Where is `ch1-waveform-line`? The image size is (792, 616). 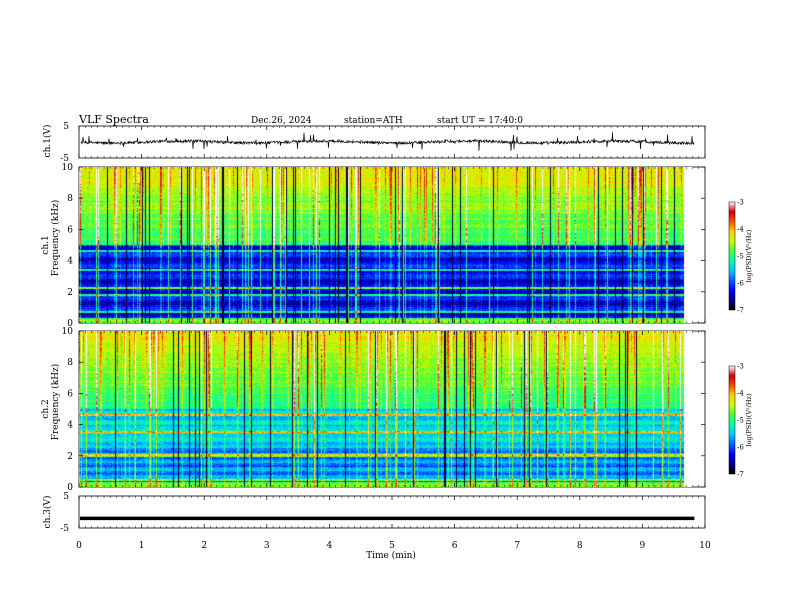
ch1-waveform-line is located at coordinates (387, 141).